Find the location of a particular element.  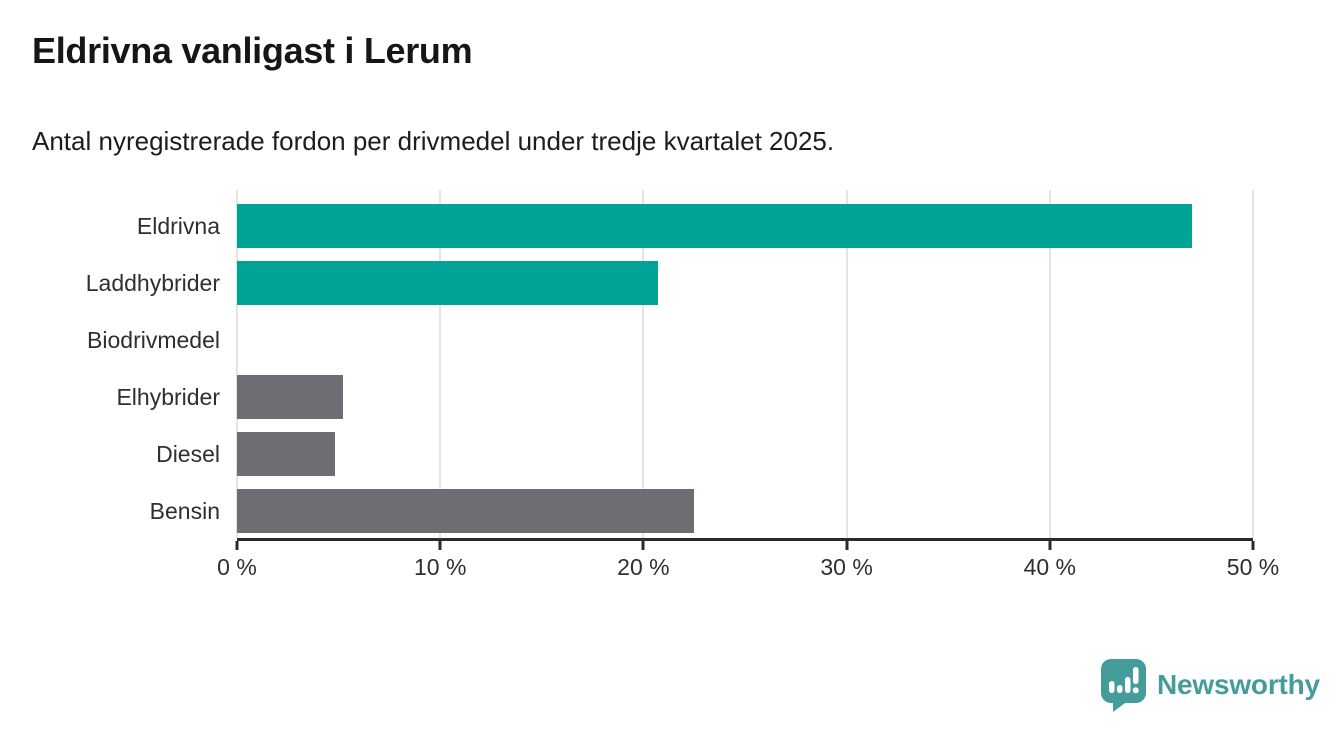

bar-elhybrider is located at coordinates (290, 397).